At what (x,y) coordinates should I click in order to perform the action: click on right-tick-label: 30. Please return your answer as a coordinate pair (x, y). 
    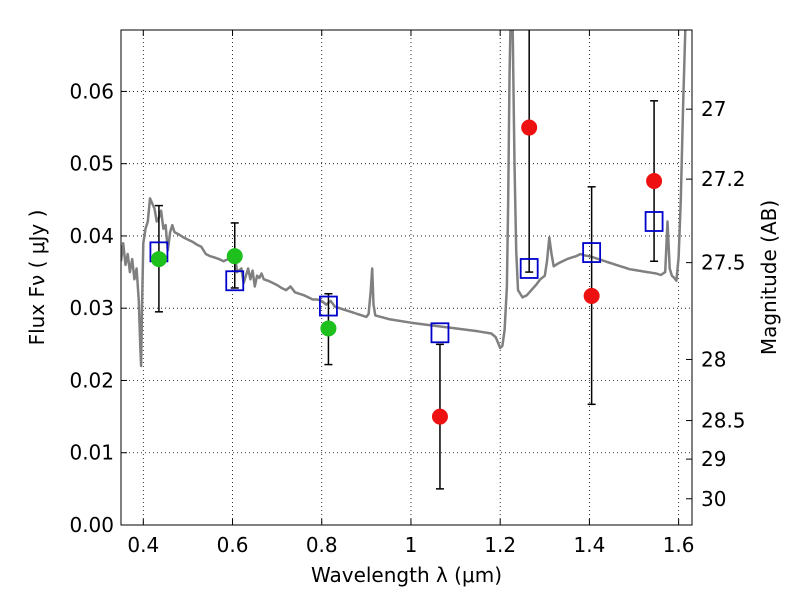
    Looking at the image, I should click on (713, 499).